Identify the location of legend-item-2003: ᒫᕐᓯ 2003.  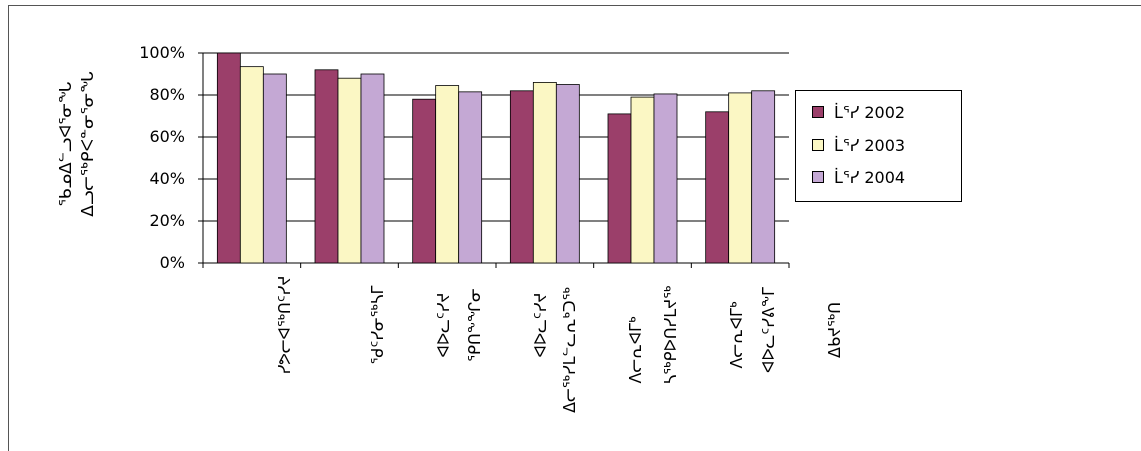
(858, 145).